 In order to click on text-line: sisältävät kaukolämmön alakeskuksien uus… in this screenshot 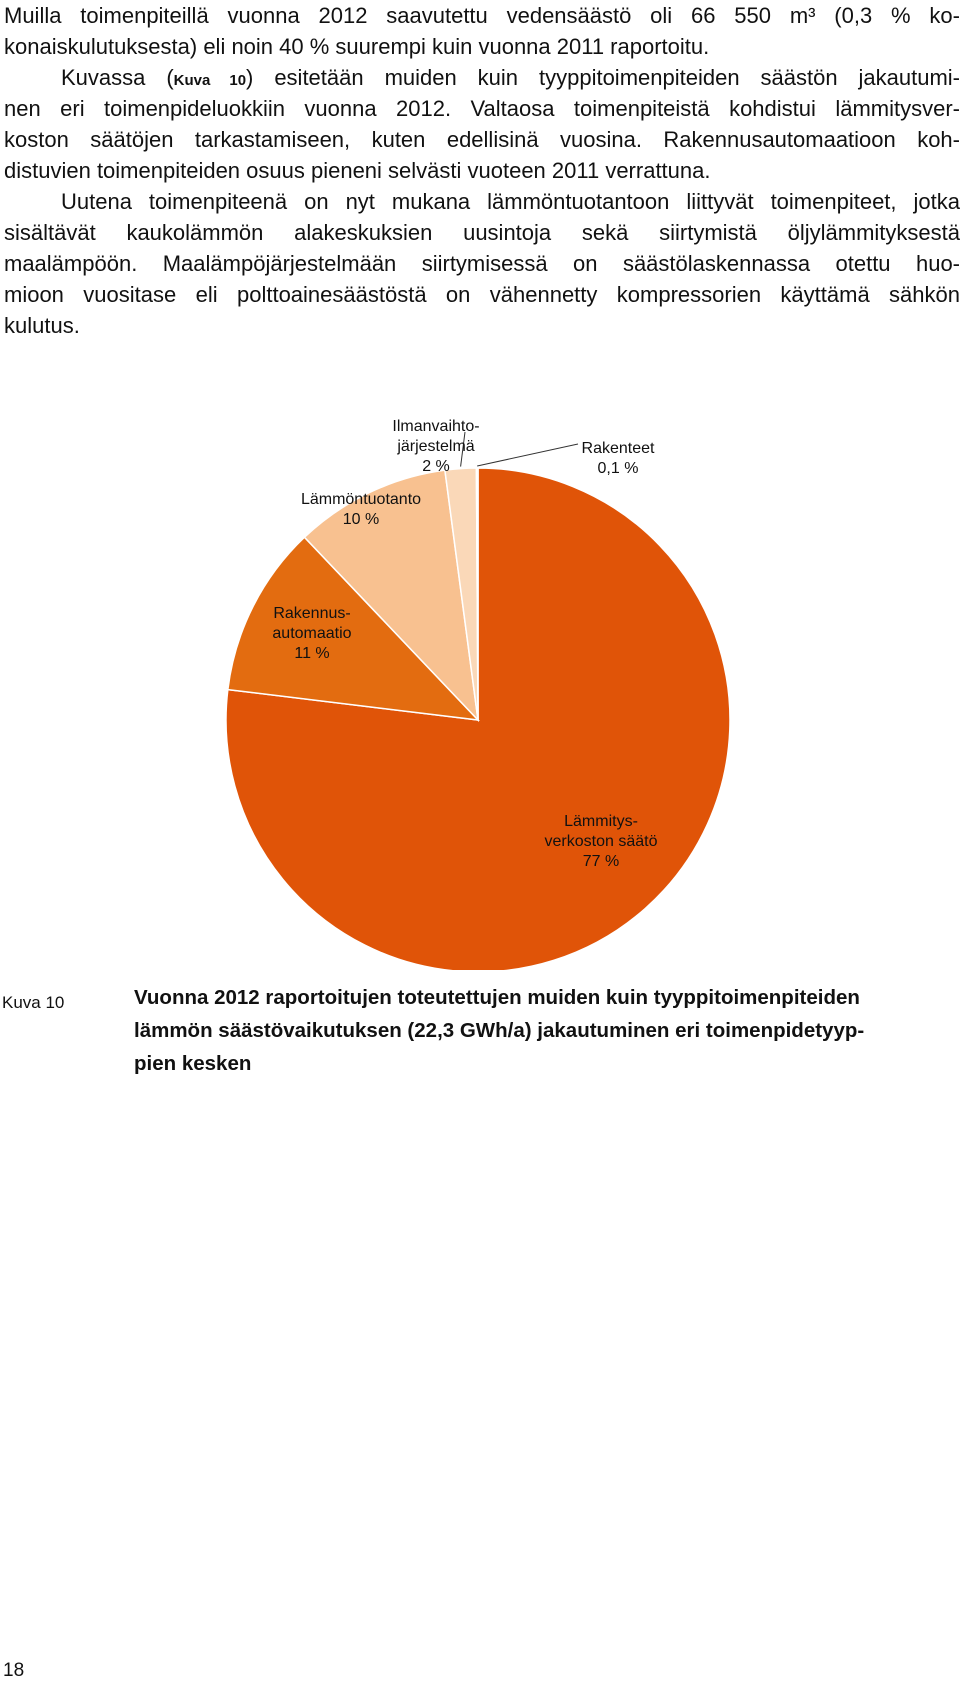, I will do `click(482, 232)`.